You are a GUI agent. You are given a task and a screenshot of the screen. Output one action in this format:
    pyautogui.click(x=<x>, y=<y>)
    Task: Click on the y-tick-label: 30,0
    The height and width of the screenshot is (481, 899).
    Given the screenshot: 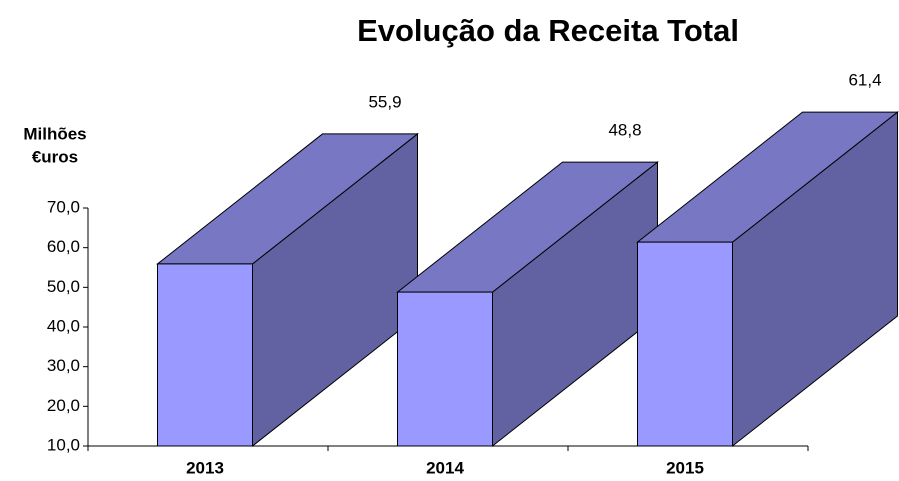 What is the action you would take?
    pyautogui.click(x=63, y=365)
    